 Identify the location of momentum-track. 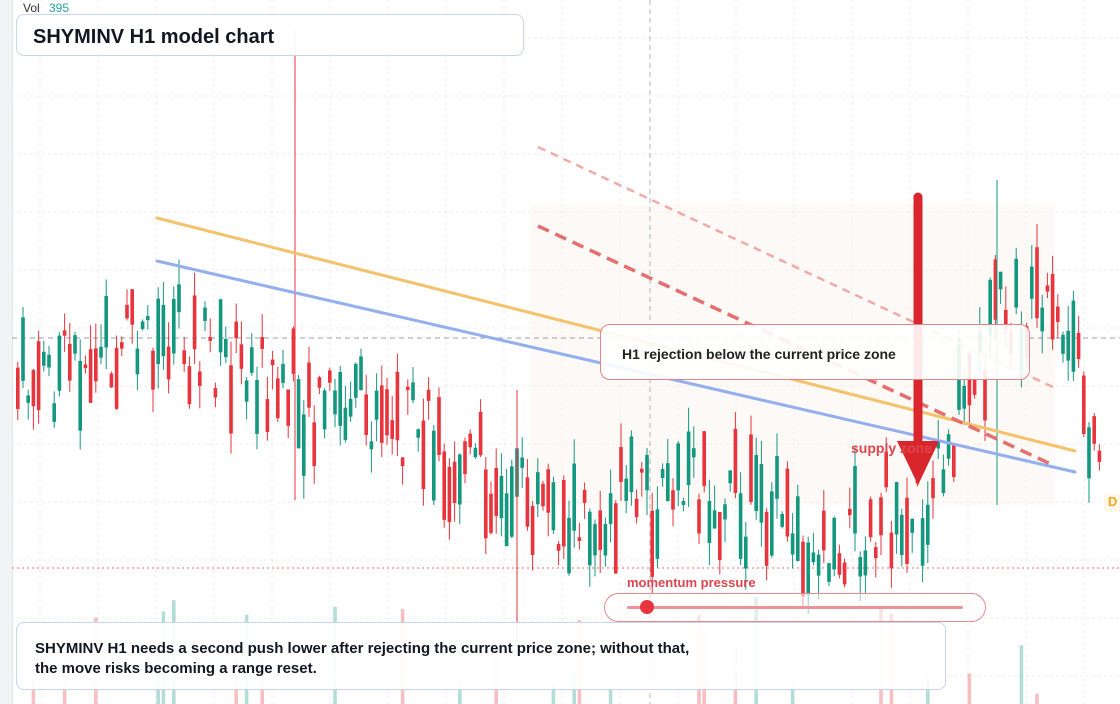
(795, 607).